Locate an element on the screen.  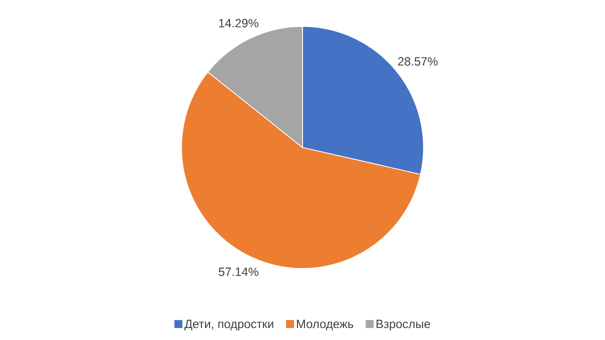
data-label: 57.14% is located at coordinates (238, 271).